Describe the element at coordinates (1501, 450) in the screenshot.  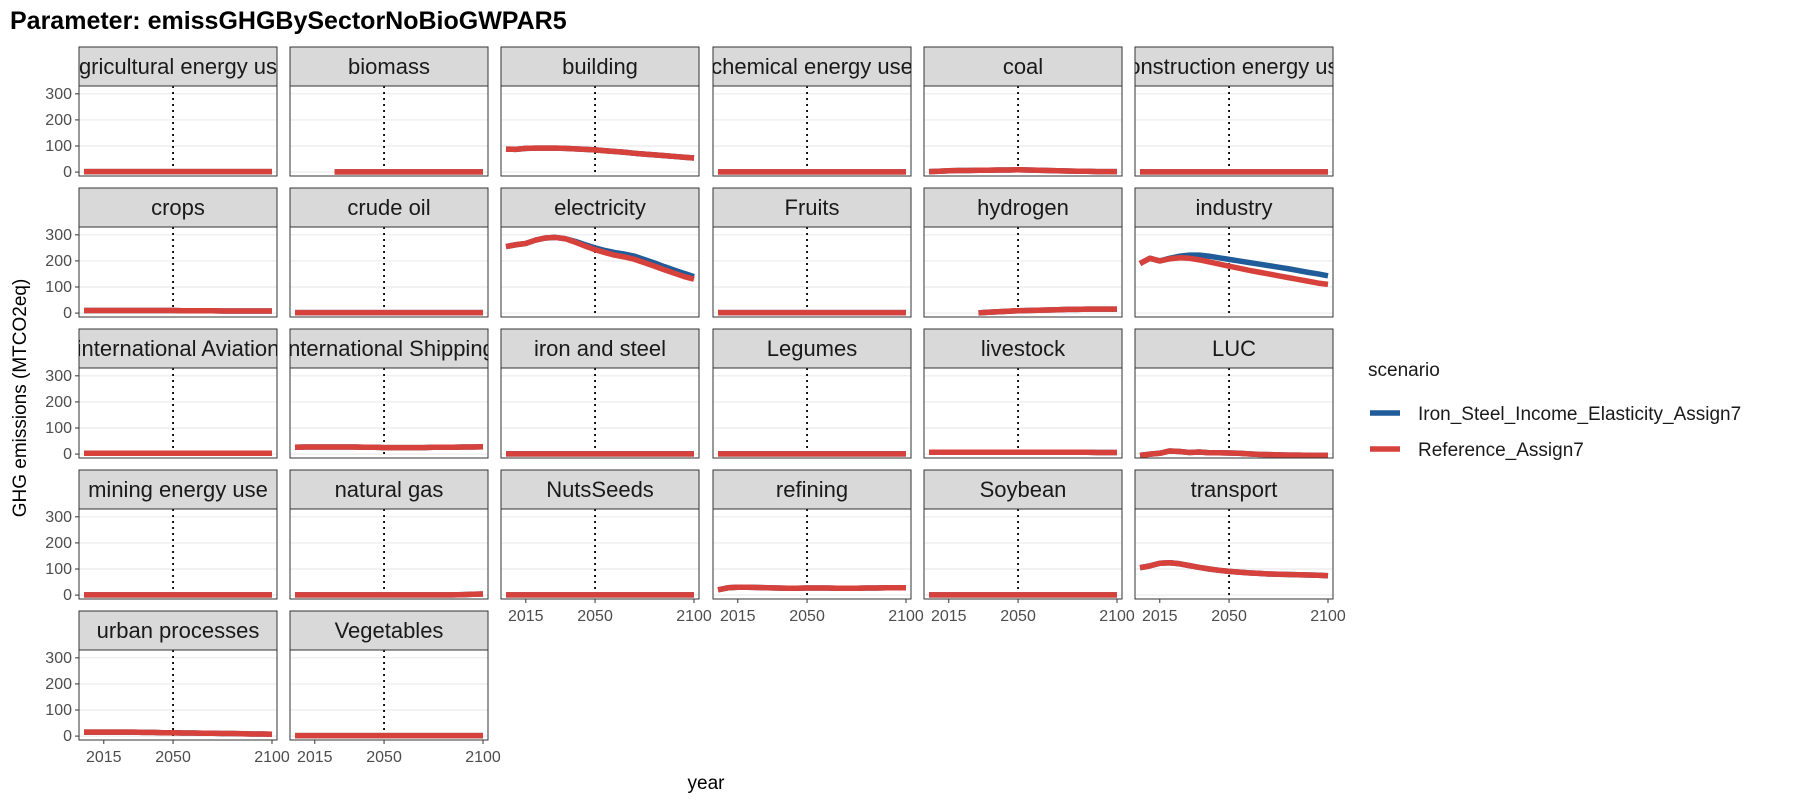
I see `legend-label: Reference_Assign7` at that location.